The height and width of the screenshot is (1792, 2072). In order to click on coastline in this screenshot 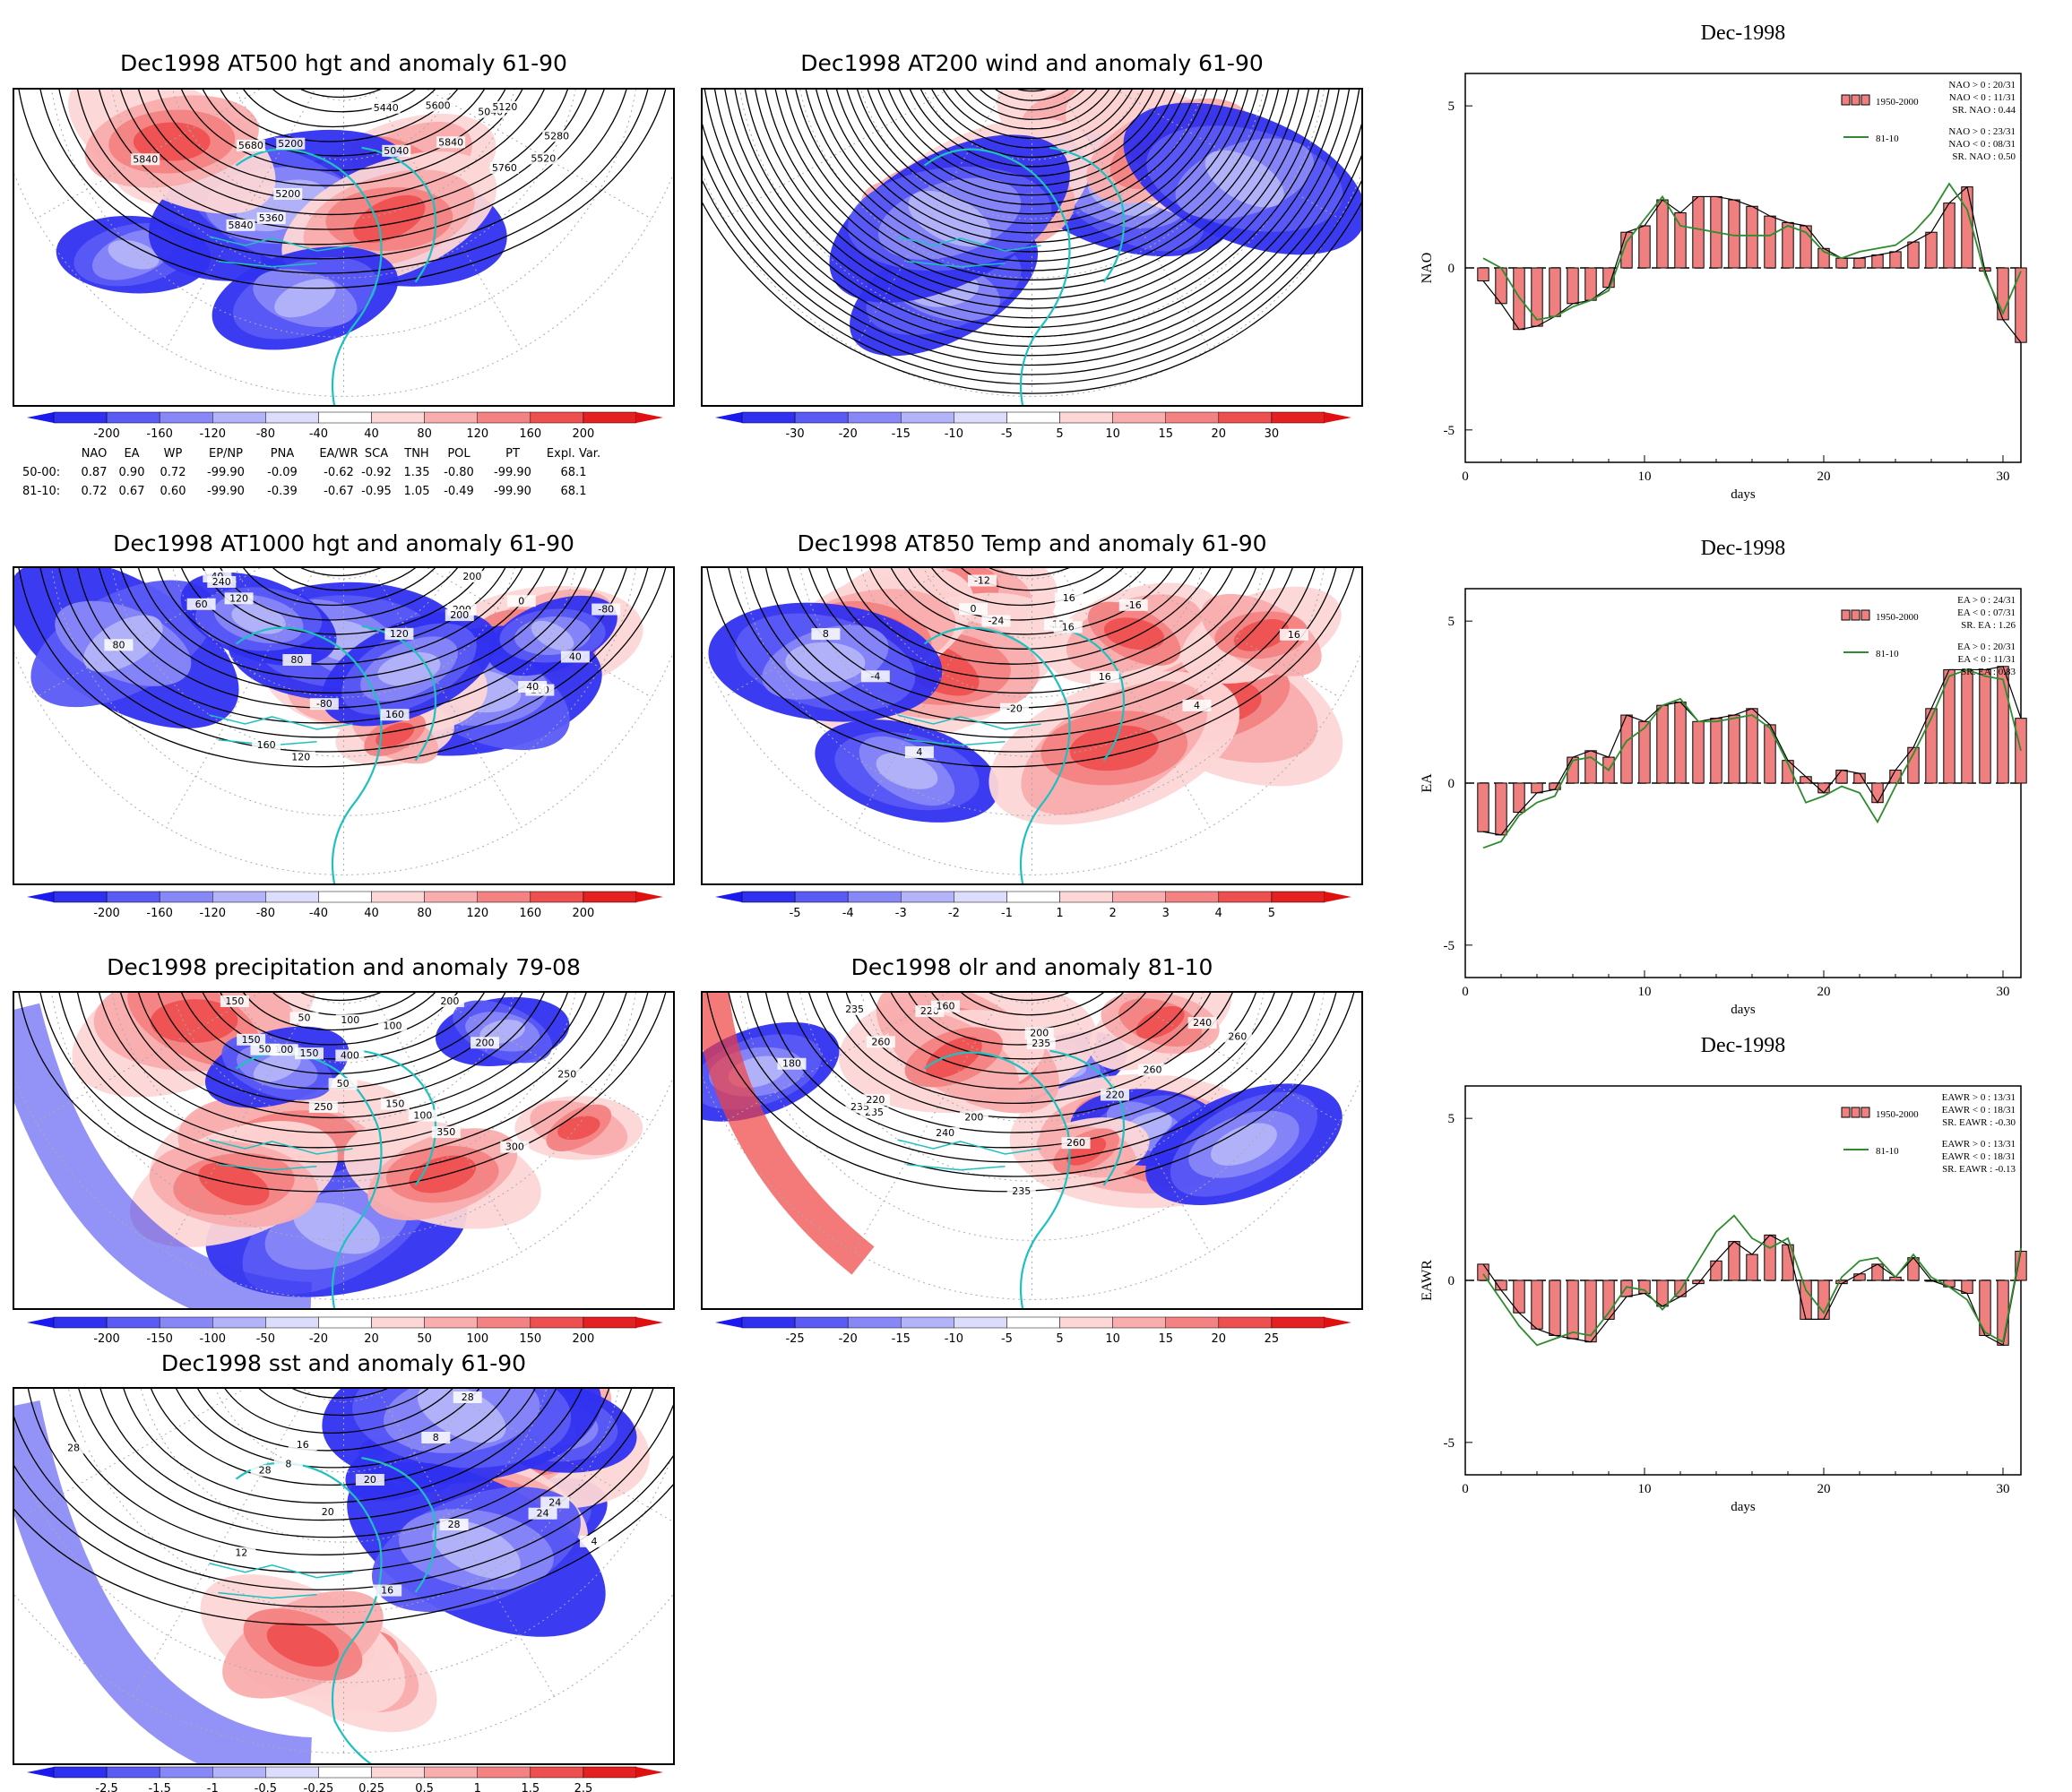, I will do `click(1024, 276)`.